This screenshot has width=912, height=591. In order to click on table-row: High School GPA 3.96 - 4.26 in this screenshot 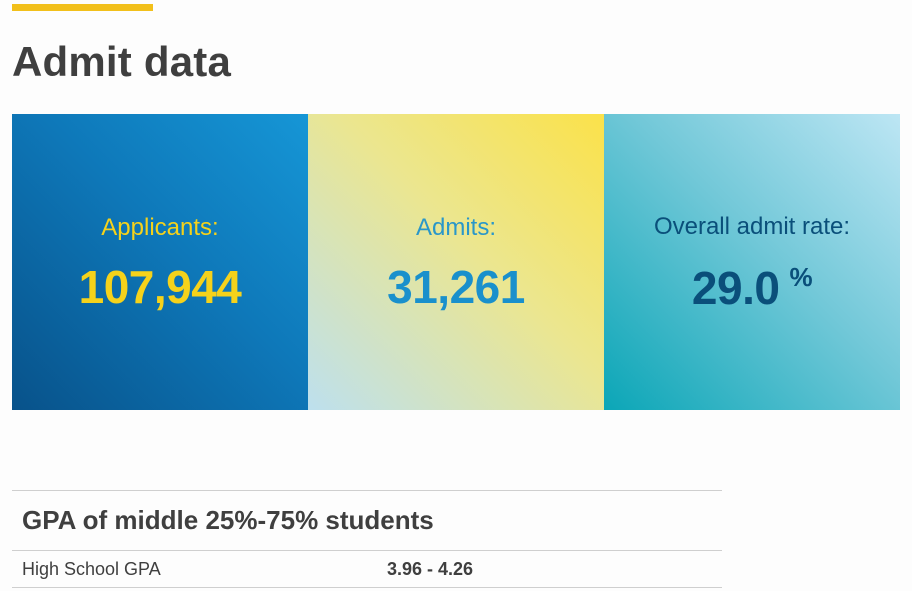, I will do `click(367, 569)`.